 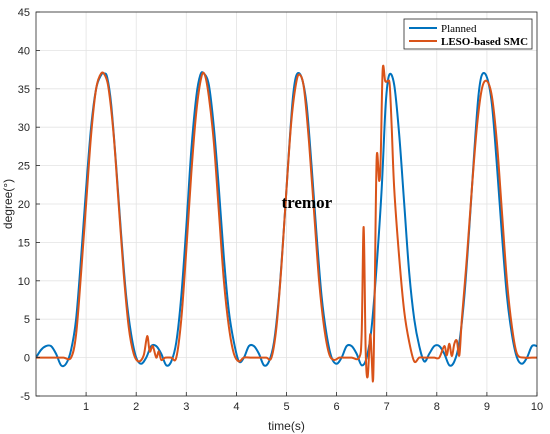 I want to click on y-tick-label: 5, so click(x=27, y=320).